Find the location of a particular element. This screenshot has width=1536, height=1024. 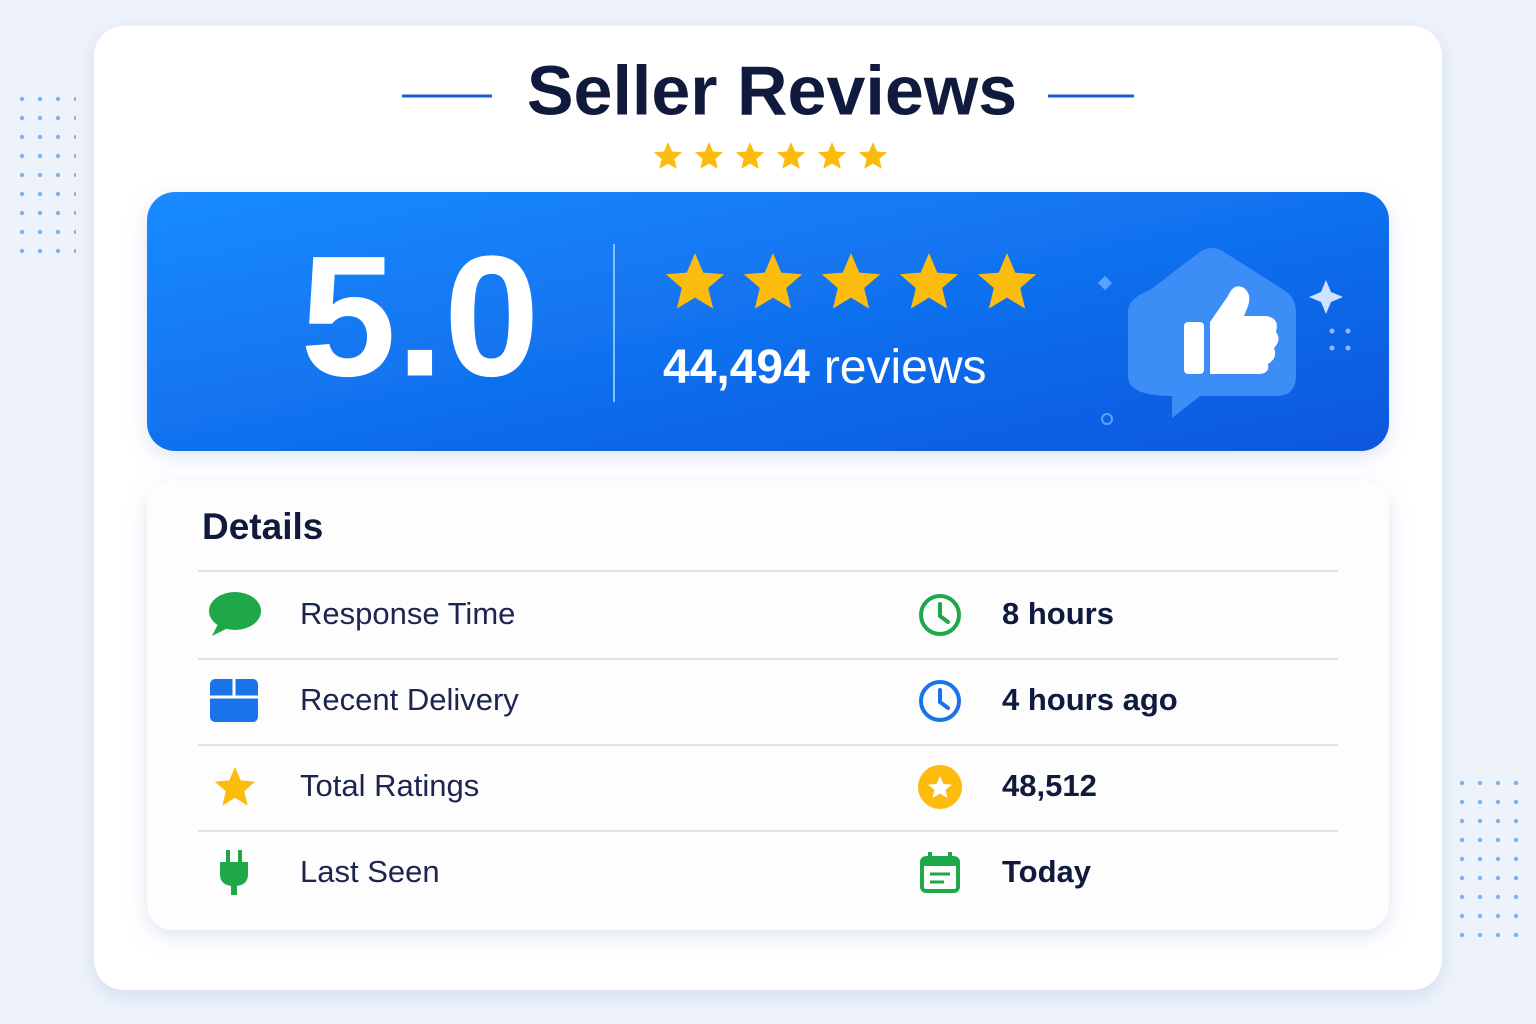

calendar-icon is located at coordinates (940, 872).